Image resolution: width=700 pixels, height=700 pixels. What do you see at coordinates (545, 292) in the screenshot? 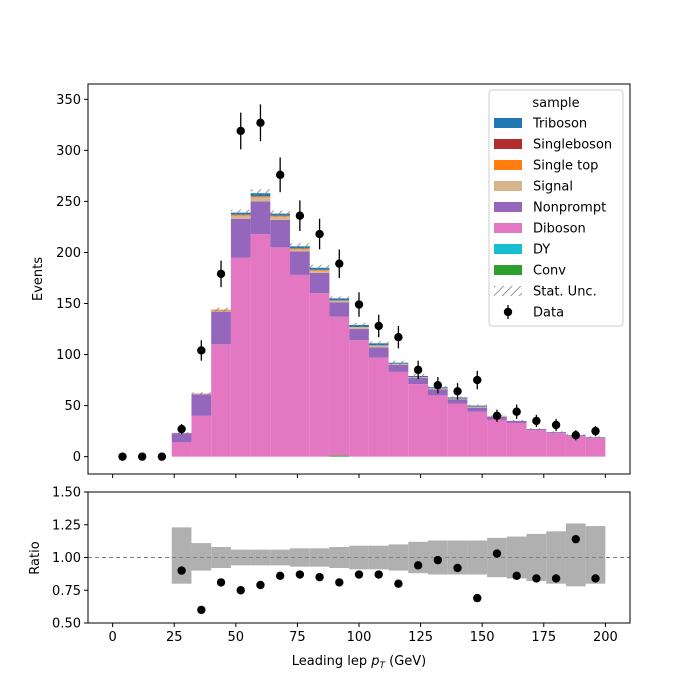
I see `legend-item-stat-unc: Stat. Unc.` at bounding box center [545, 292].